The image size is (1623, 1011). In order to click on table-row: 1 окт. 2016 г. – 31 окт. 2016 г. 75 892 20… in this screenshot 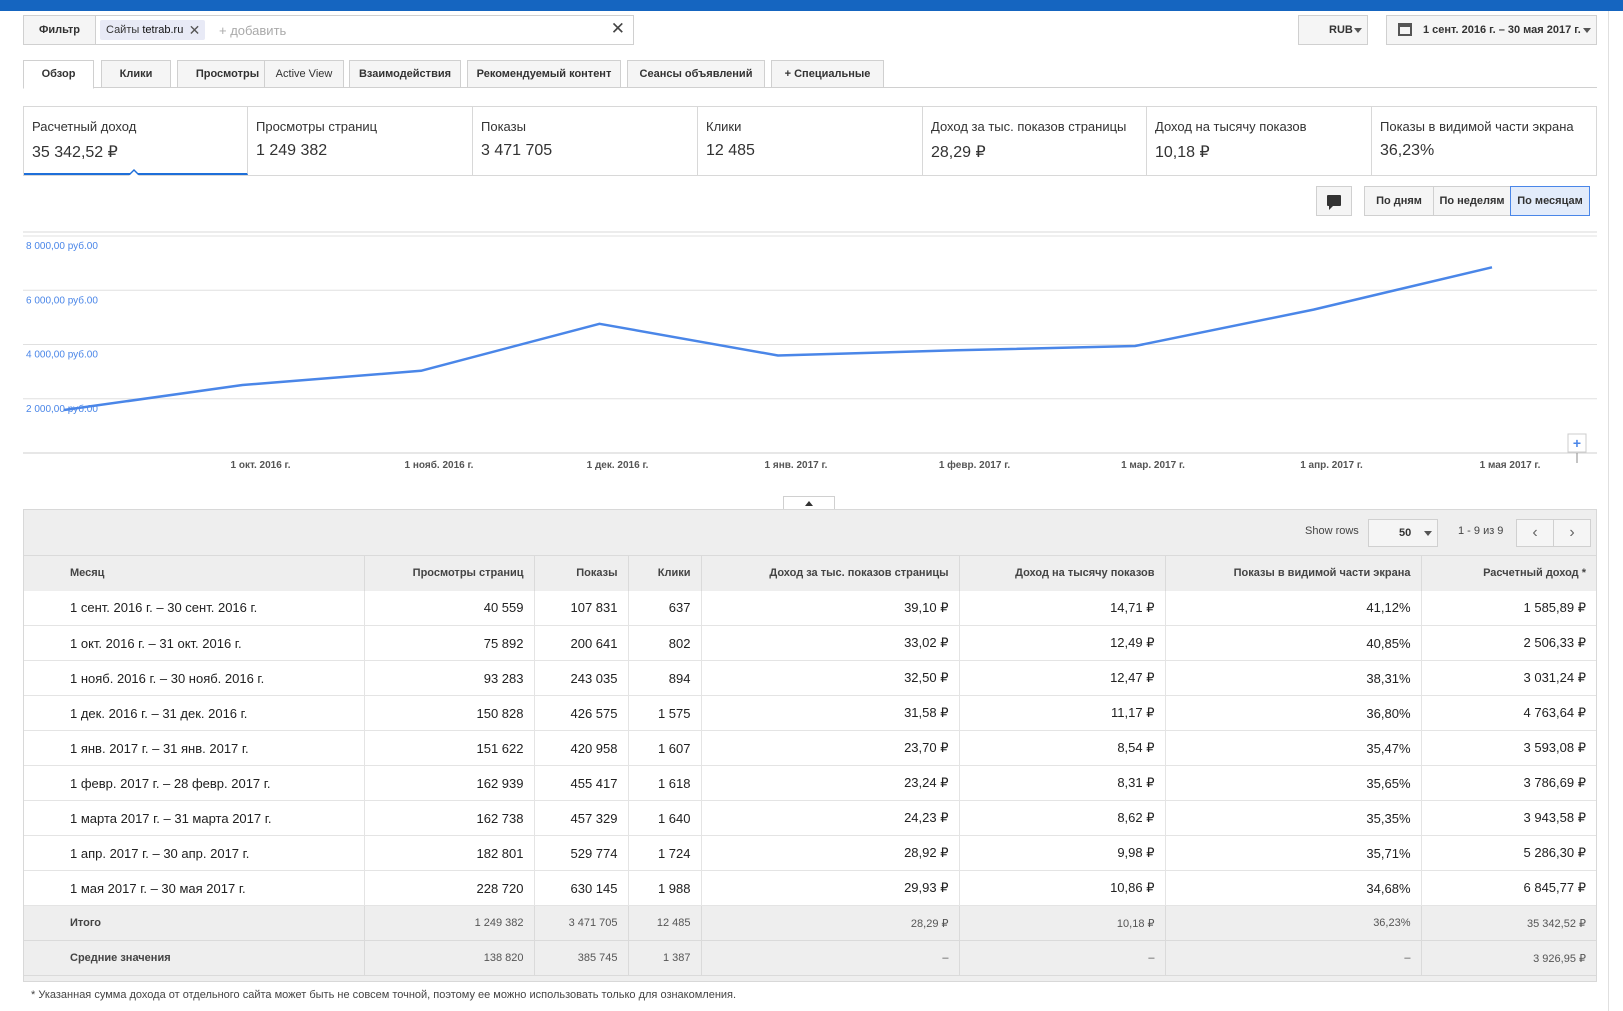, I will do `click(810, 643)`.